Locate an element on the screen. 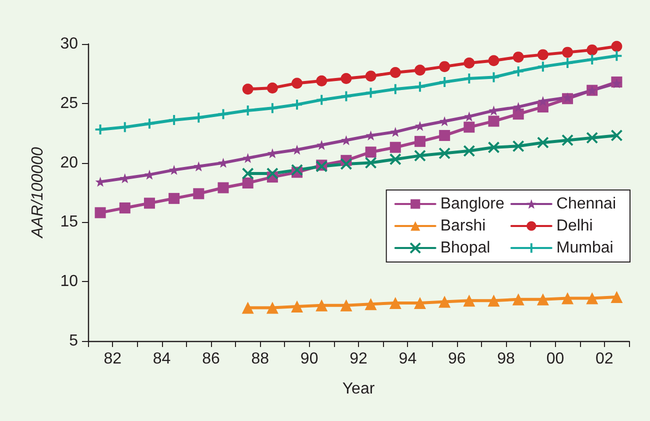  x-tick-label: 82 is located at coordinates (113, 359).